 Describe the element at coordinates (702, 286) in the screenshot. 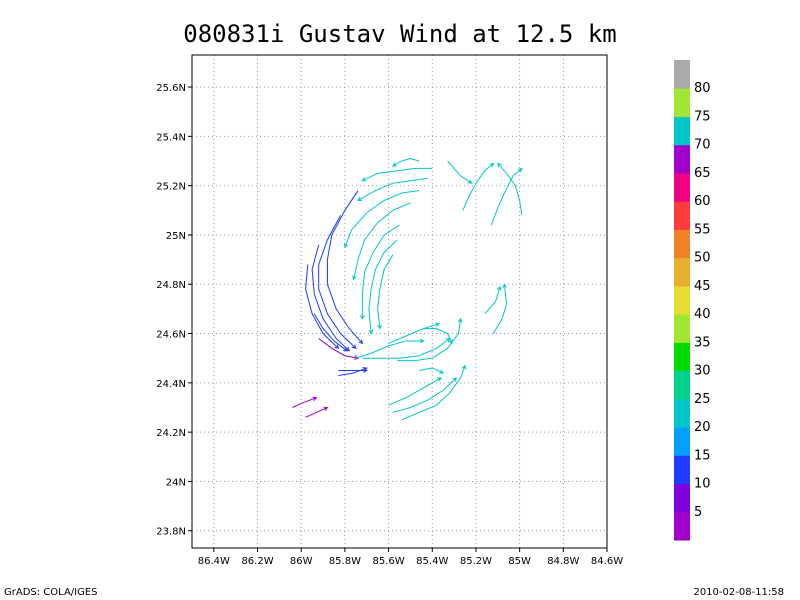

I see `colorbar-label: 45` at that location.